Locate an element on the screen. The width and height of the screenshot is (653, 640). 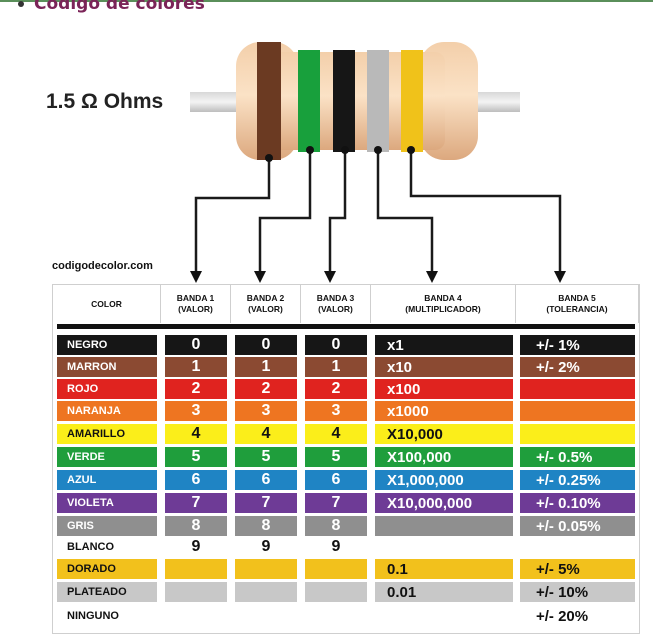
band-2-value: 8 is located at coordinates (266, 526).